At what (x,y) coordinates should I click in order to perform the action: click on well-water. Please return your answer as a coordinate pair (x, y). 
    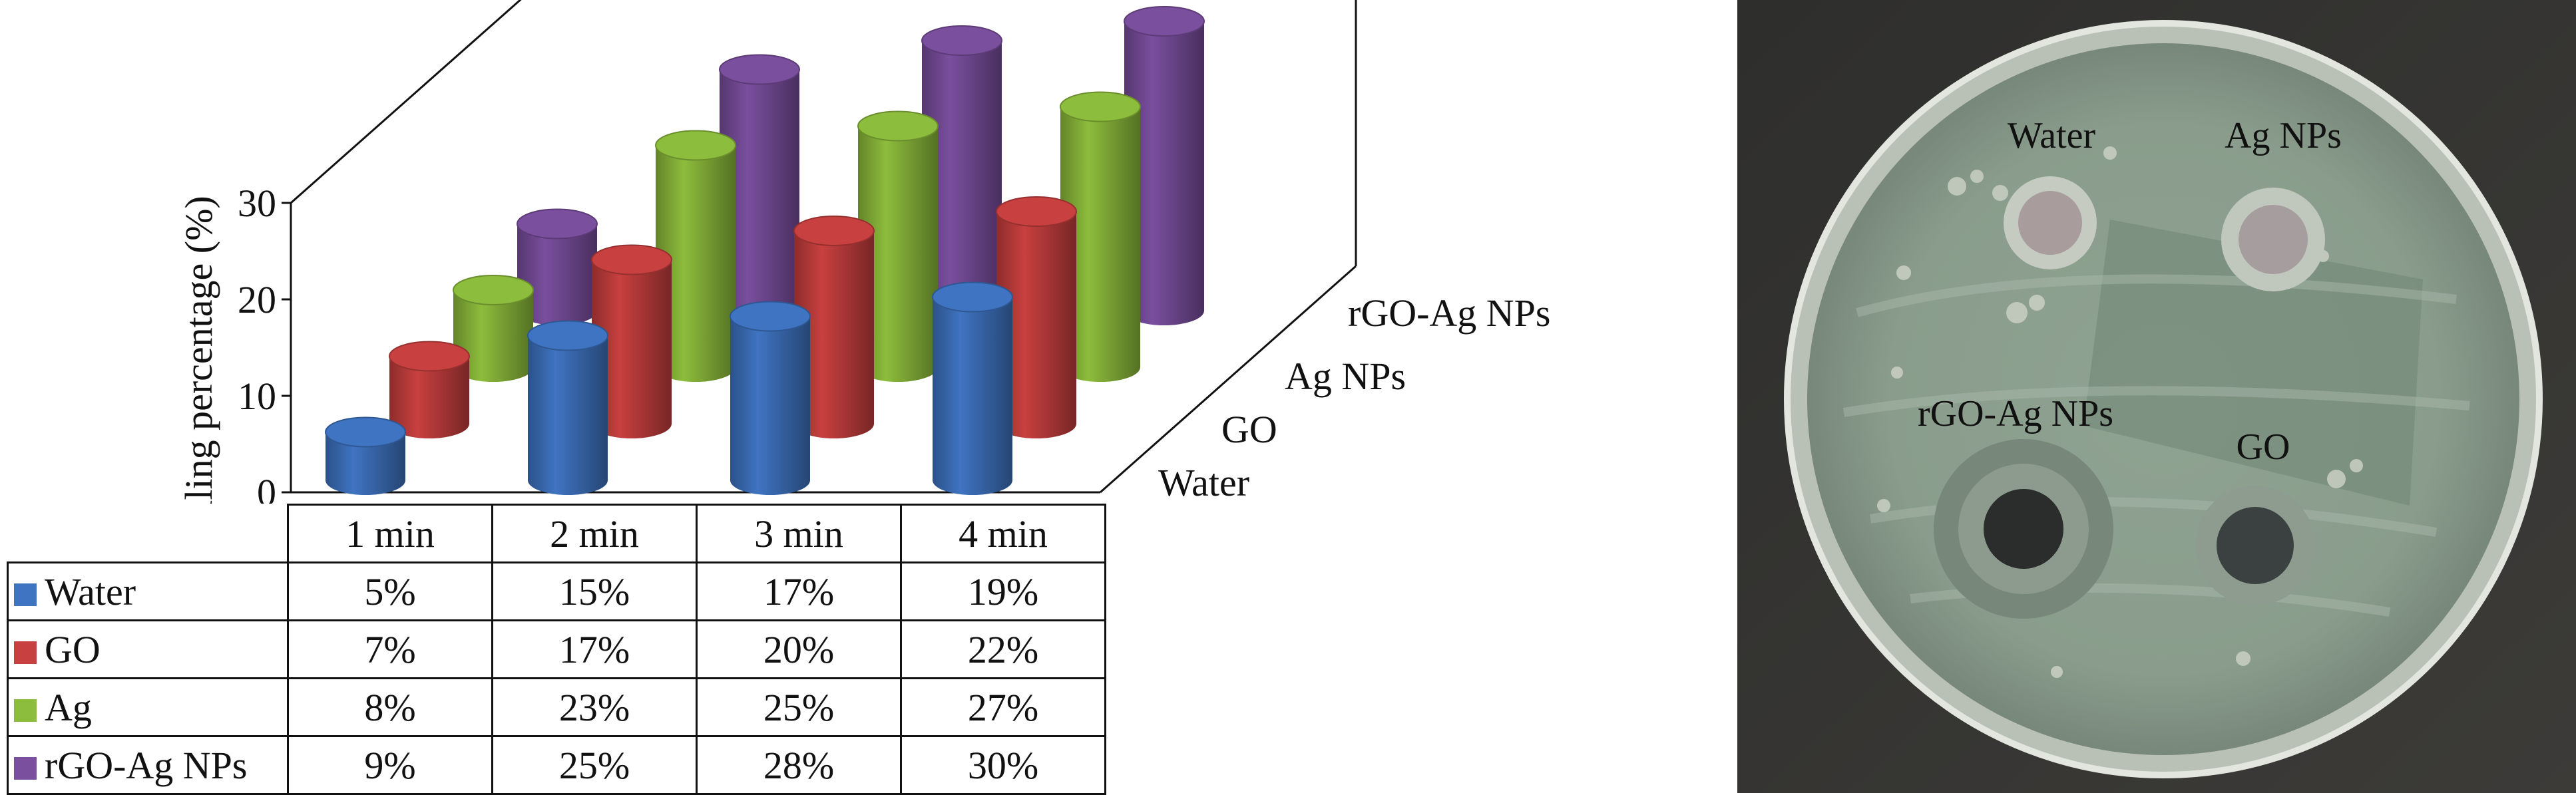
    Looking at the image, I should click on (2050, 222).